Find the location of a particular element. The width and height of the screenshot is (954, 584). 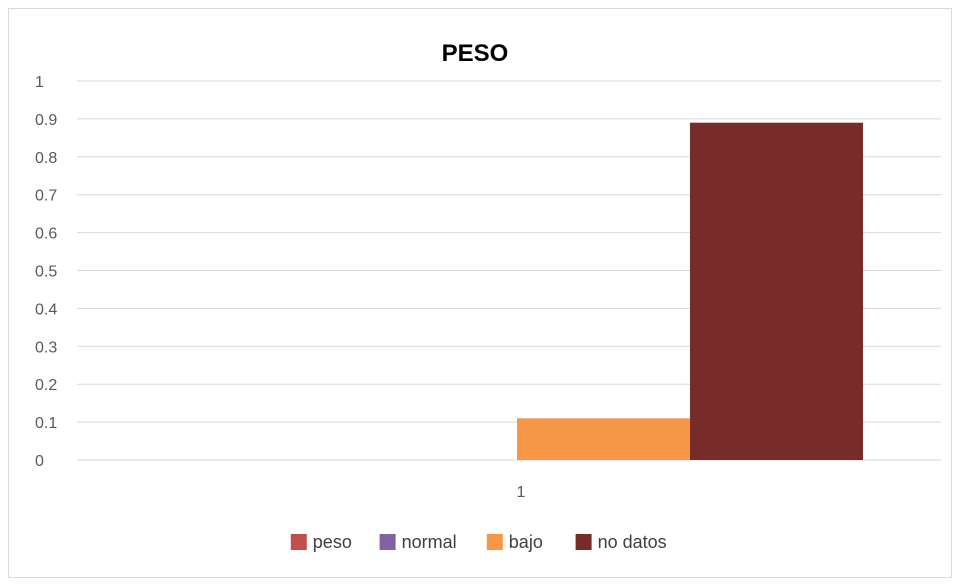

bar-no-datos is located at coordinates (776, 291).